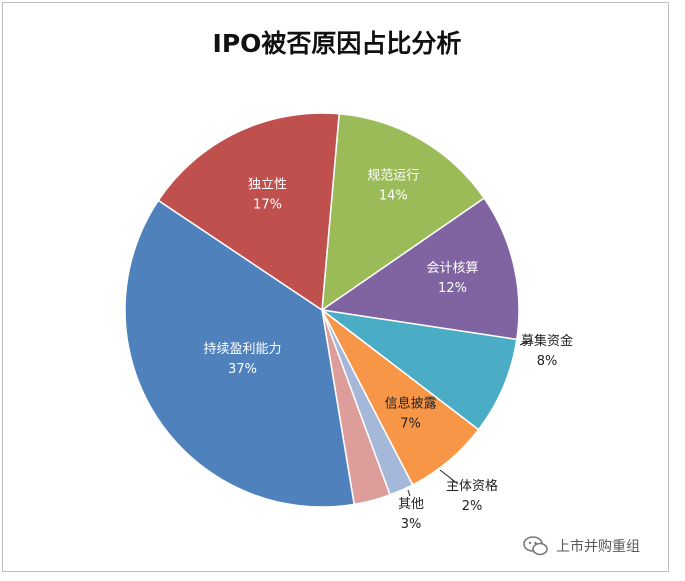 This screenshot has width=685, height=581. I want to click on slice-pct-label-2: 12%, so click(452, 288).